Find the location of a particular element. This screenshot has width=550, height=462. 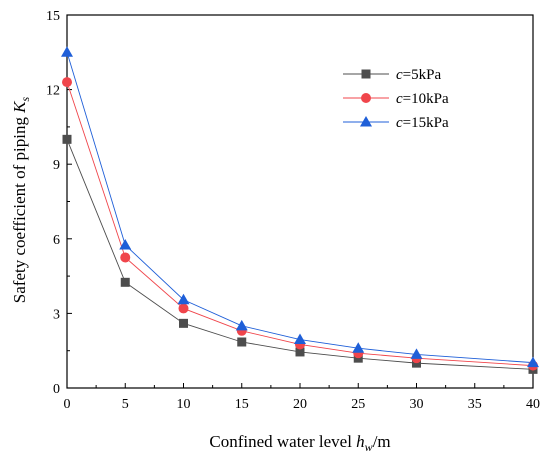

y-tick-label: 15 is located at coordinates (53, 16).